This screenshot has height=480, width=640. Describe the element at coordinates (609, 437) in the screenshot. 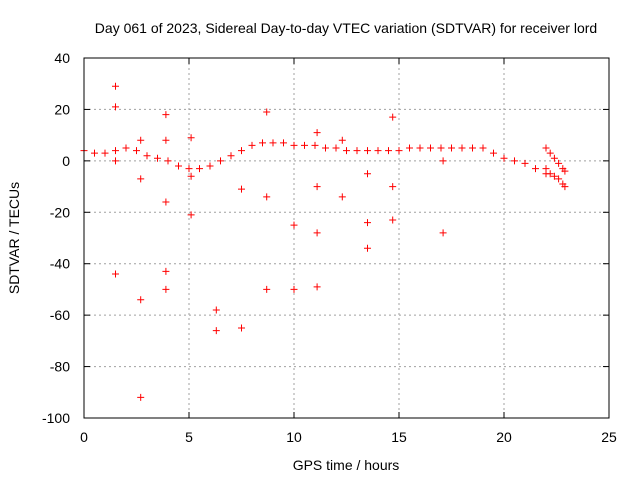

I see `x-tick-label: 25` at that location.